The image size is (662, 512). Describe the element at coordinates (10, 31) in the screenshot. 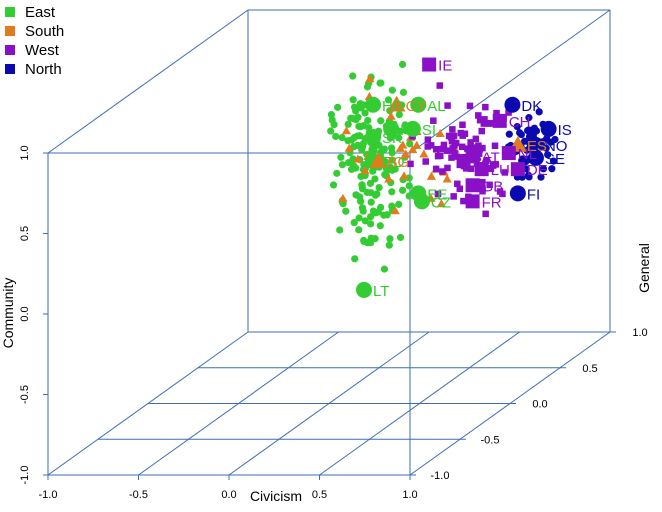

I see `legend-swatch` at that location.